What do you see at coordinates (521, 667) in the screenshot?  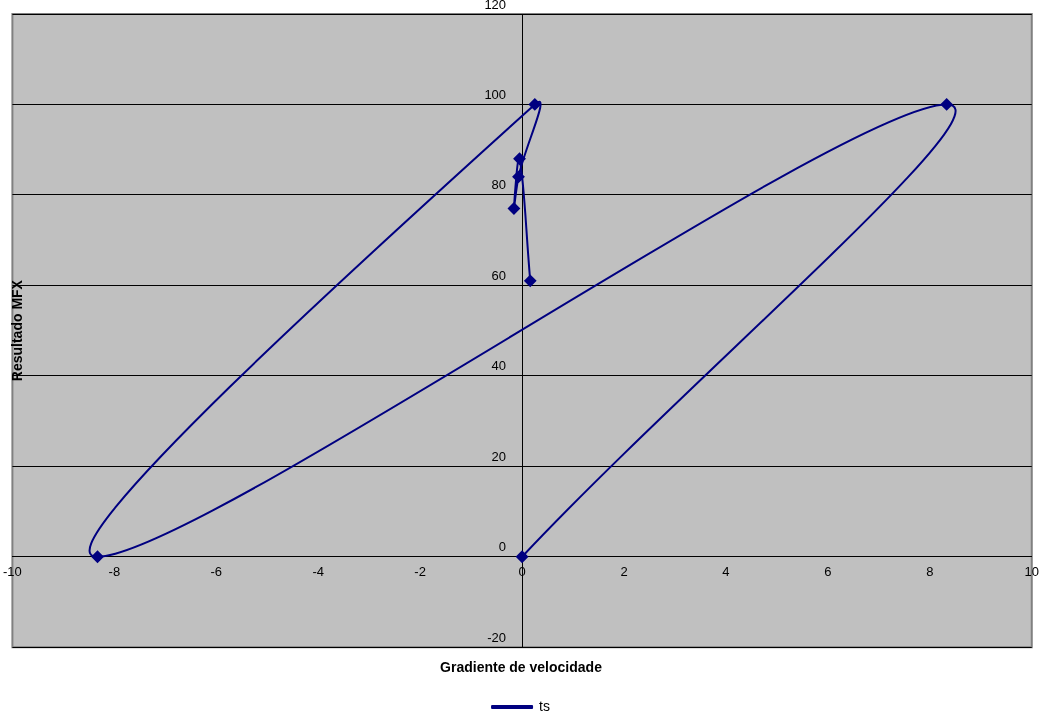 I see `x-axis-title: Gradiente de velocidade` at bounding box center [521, 667].